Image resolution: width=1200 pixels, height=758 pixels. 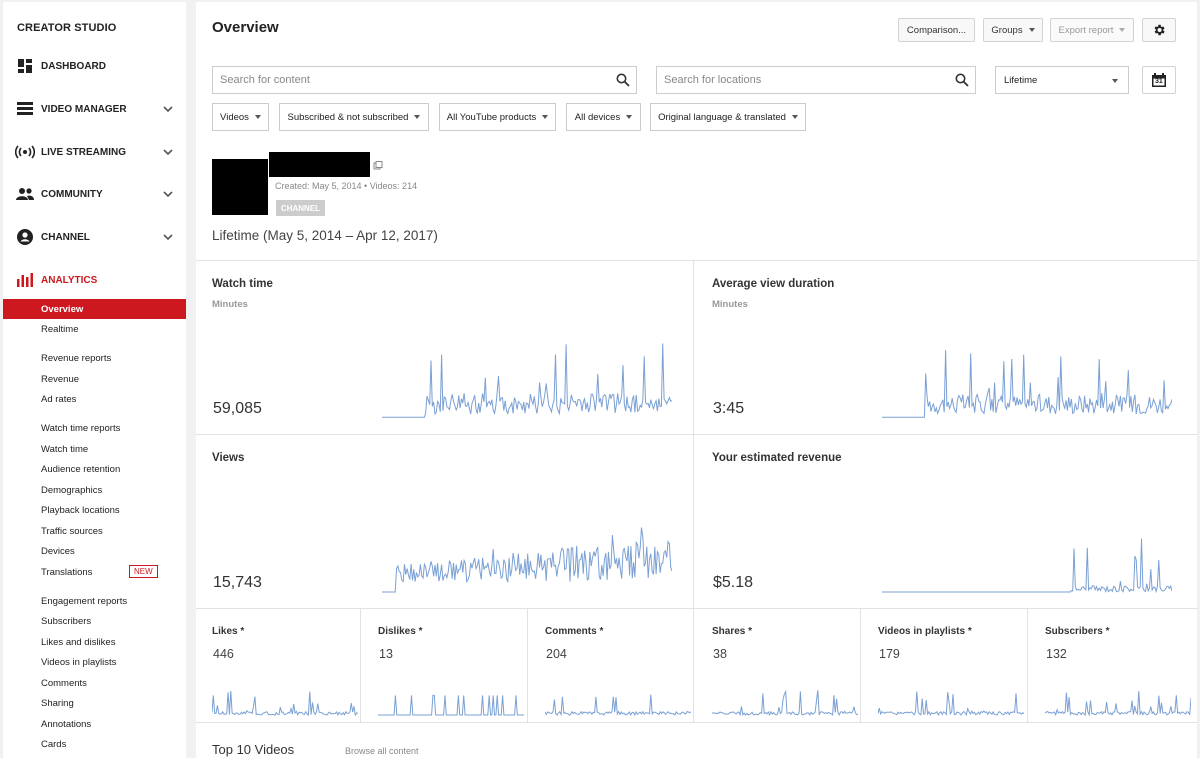 I want to click on scrollbar, so click(x=1198, y=379).